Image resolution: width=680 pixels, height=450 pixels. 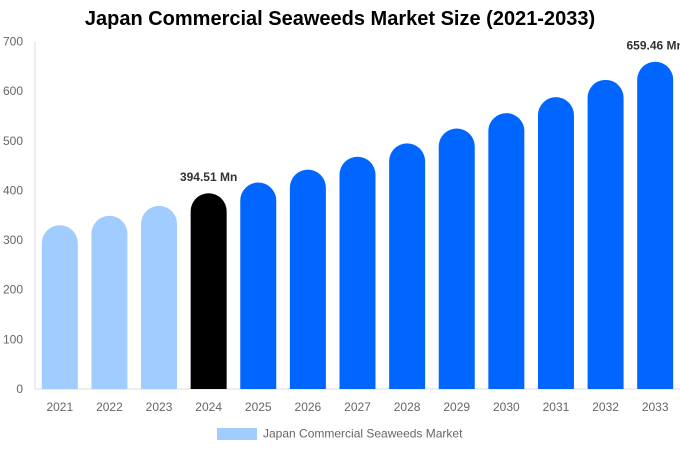 I want to click on data-label: 659.46 Mn, so click(x=653, y=46).